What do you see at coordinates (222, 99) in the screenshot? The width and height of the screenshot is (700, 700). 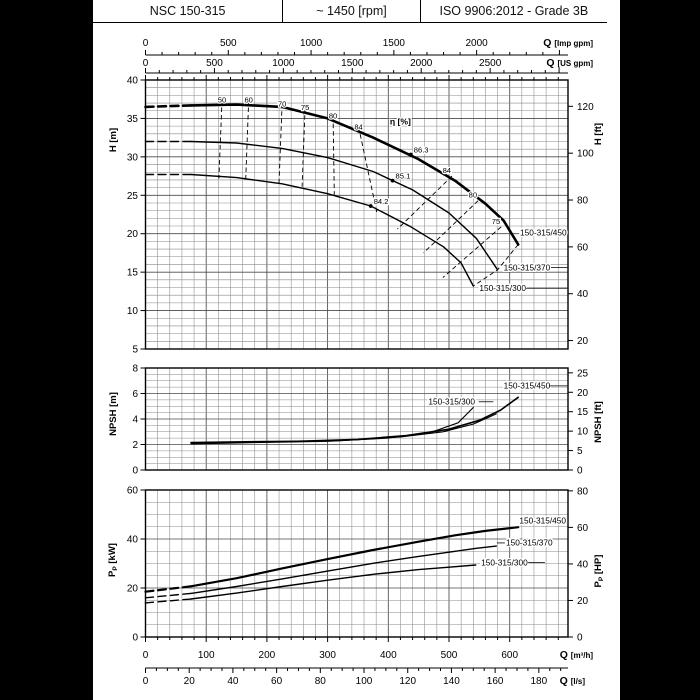 I see `efficiency-label: 50` at bounding box center [222, 99].